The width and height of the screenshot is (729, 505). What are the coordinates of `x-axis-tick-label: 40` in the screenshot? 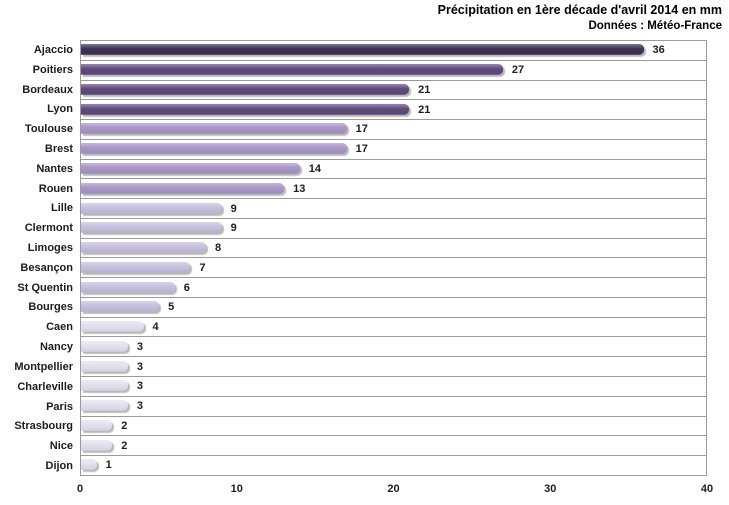 It's located at (707, 489).